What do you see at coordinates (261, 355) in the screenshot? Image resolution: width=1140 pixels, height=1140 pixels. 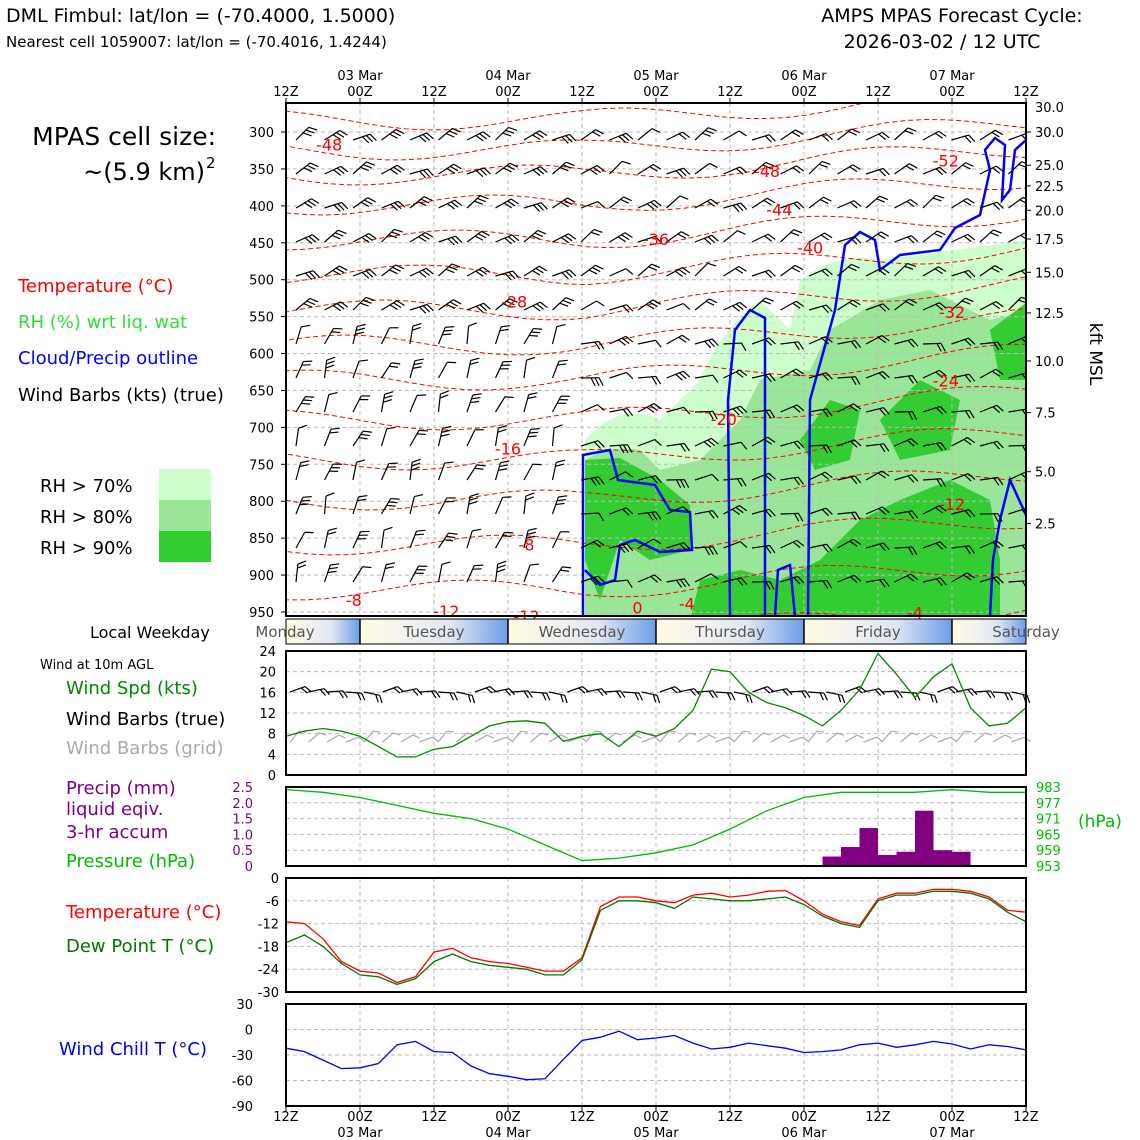 I see `pressure-tick-label: 600` at bounding box center [261, 355].